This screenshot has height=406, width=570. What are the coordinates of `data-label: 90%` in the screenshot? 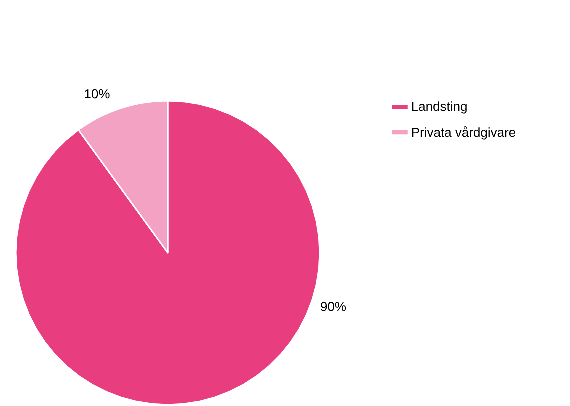 It's located at (333, 307).